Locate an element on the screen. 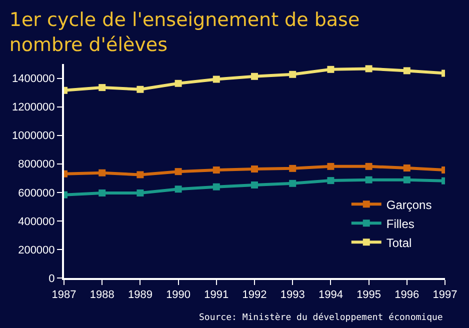 This screenshot has width=469, height=328. x-tick-label: 1995 is located at coordinates (369, 295).